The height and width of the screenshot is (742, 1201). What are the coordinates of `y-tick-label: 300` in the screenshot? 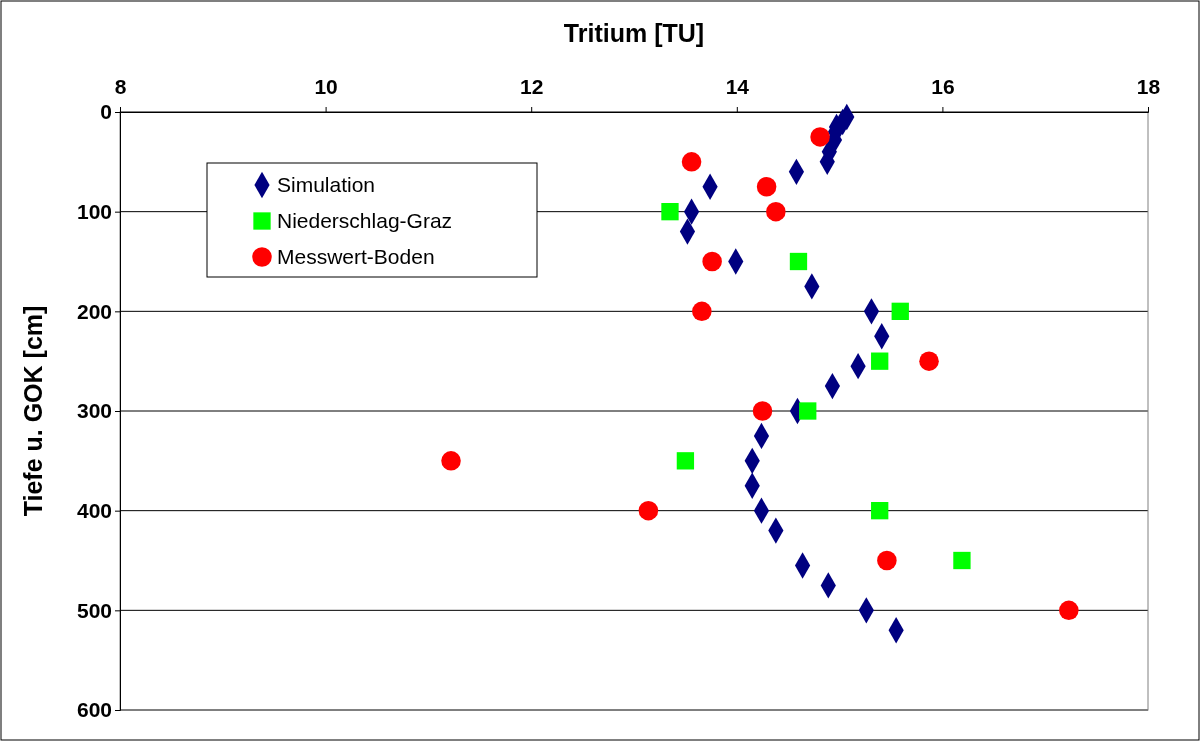 It's located at (94, 411).